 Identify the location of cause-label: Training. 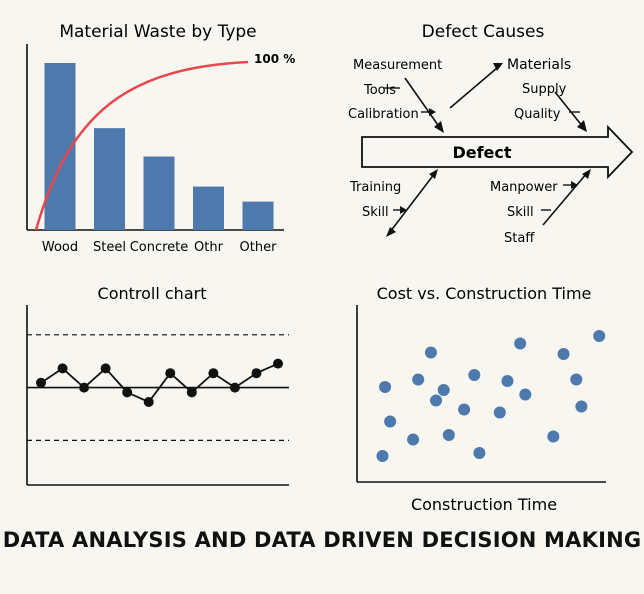
(375, 187).